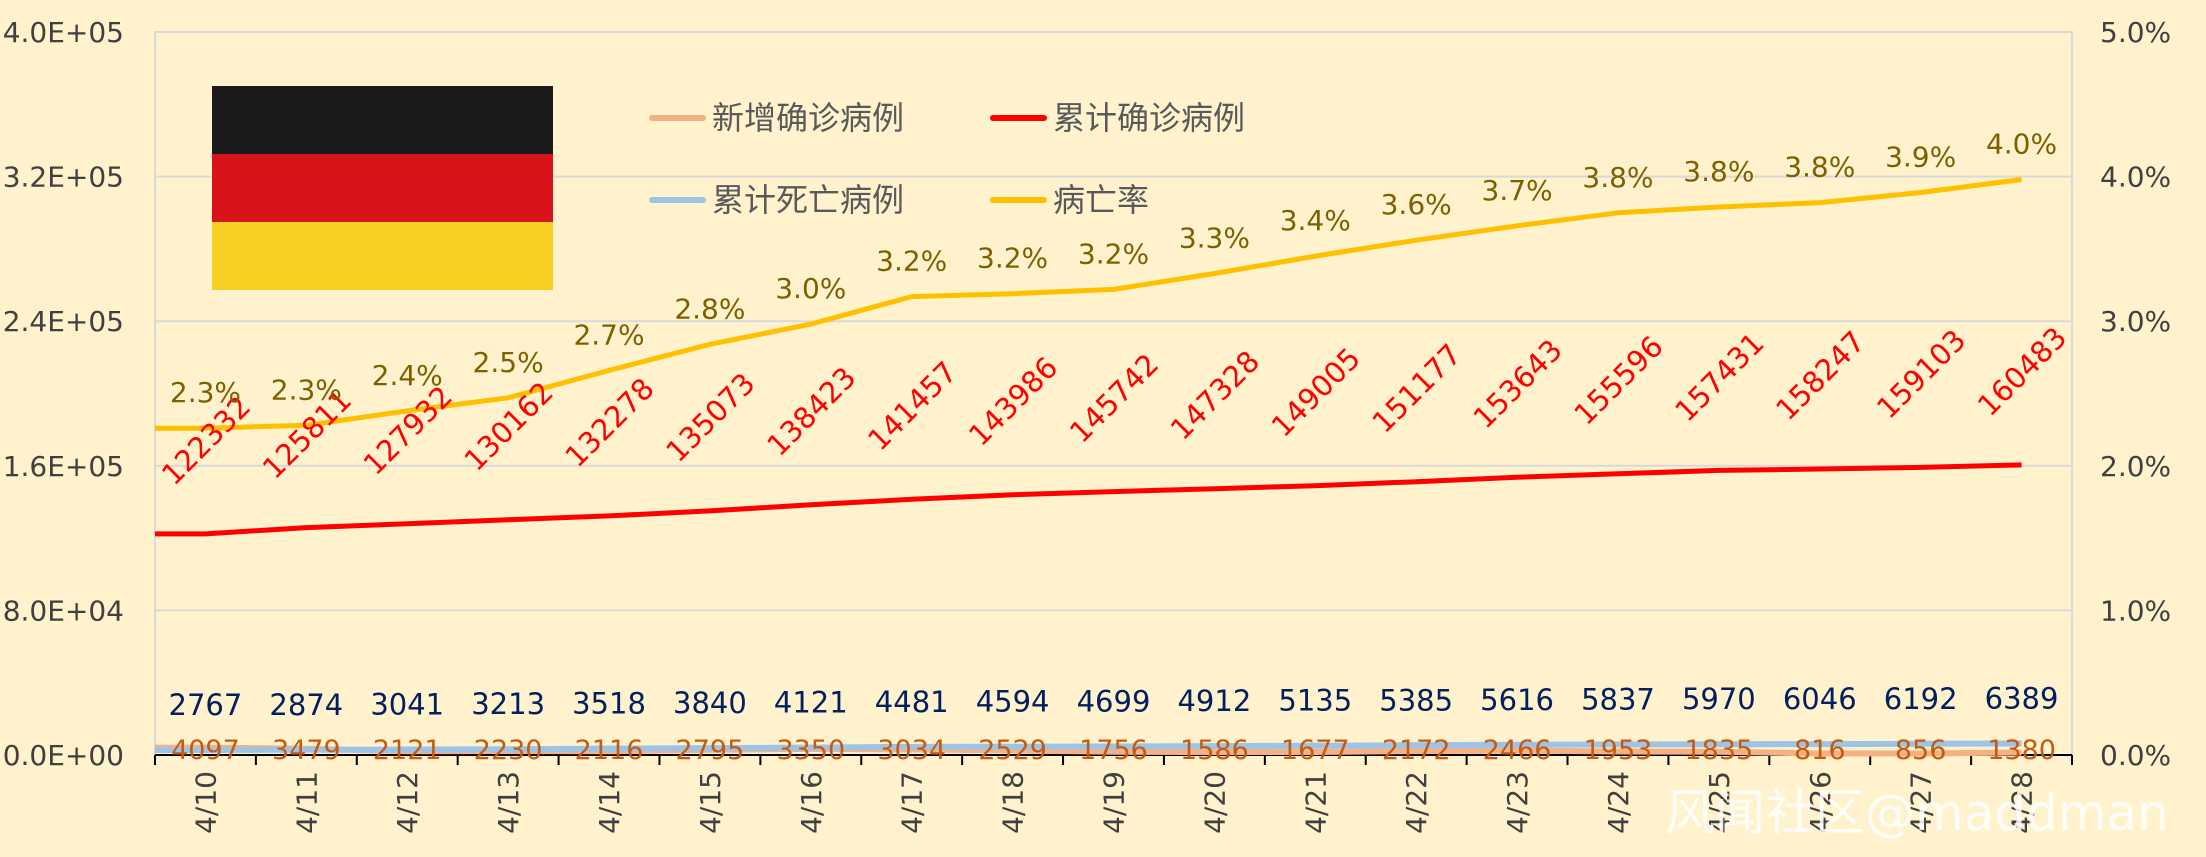 This screenshot has height=857, width=2206. I want to click on deaths-label: 4594, so click(1013, 702).